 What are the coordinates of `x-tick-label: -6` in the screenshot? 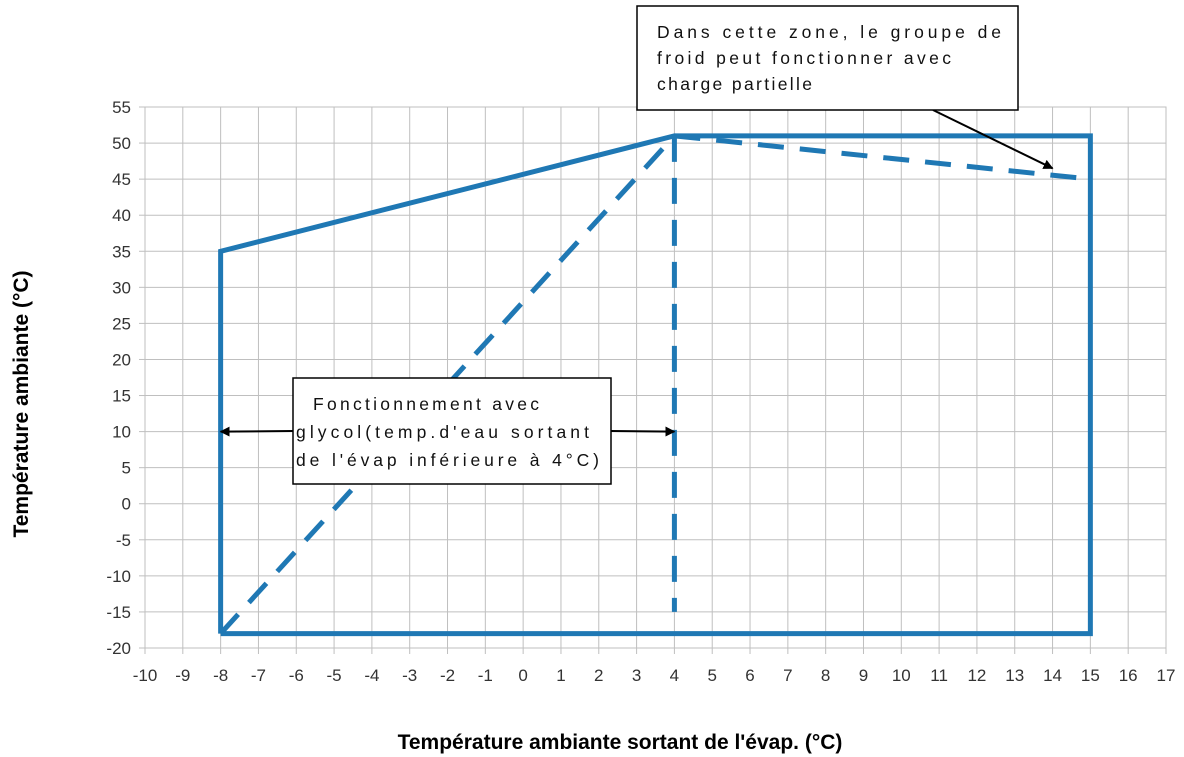 It's located at (296, 675).